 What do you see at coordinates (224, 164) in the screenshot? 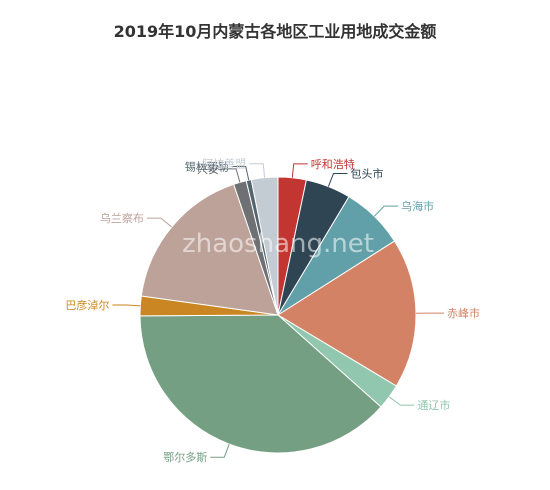
I see `slice-label-10: 阿拉善盟` at bounding box center [224, 164].